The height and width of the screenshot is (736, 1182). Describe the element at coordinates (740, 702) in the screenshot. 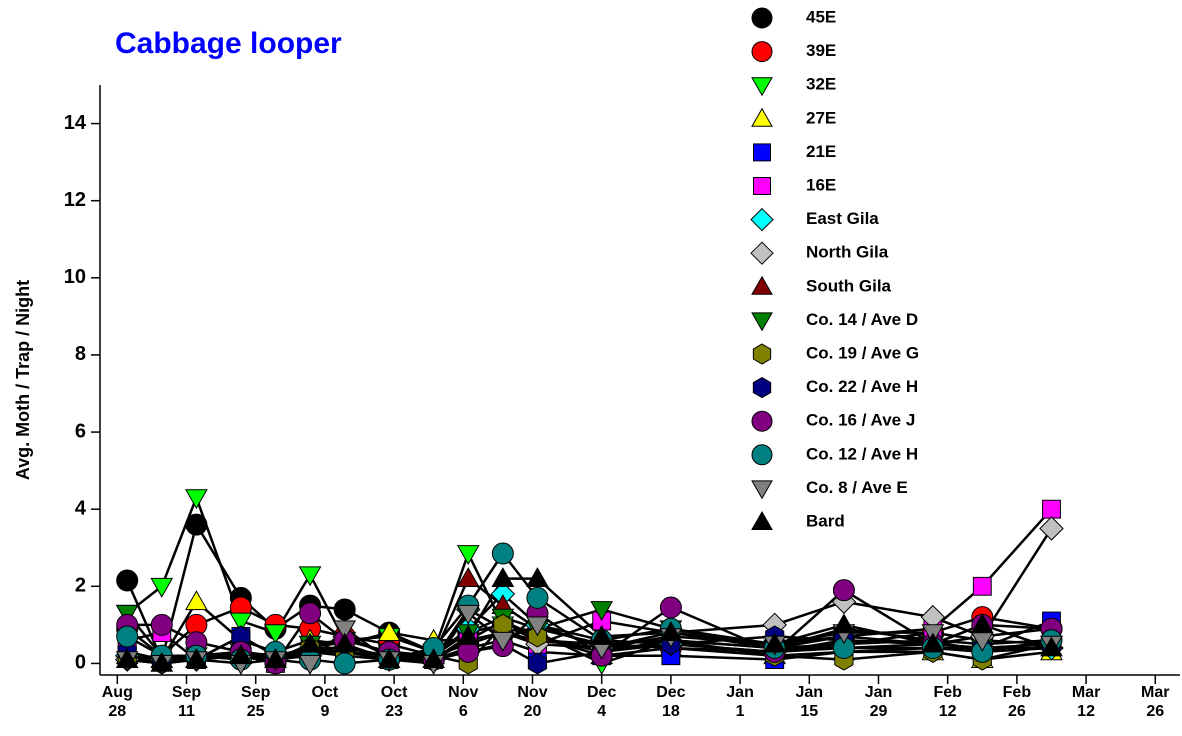

I see `x-tick-label: Jan 1` at that location.